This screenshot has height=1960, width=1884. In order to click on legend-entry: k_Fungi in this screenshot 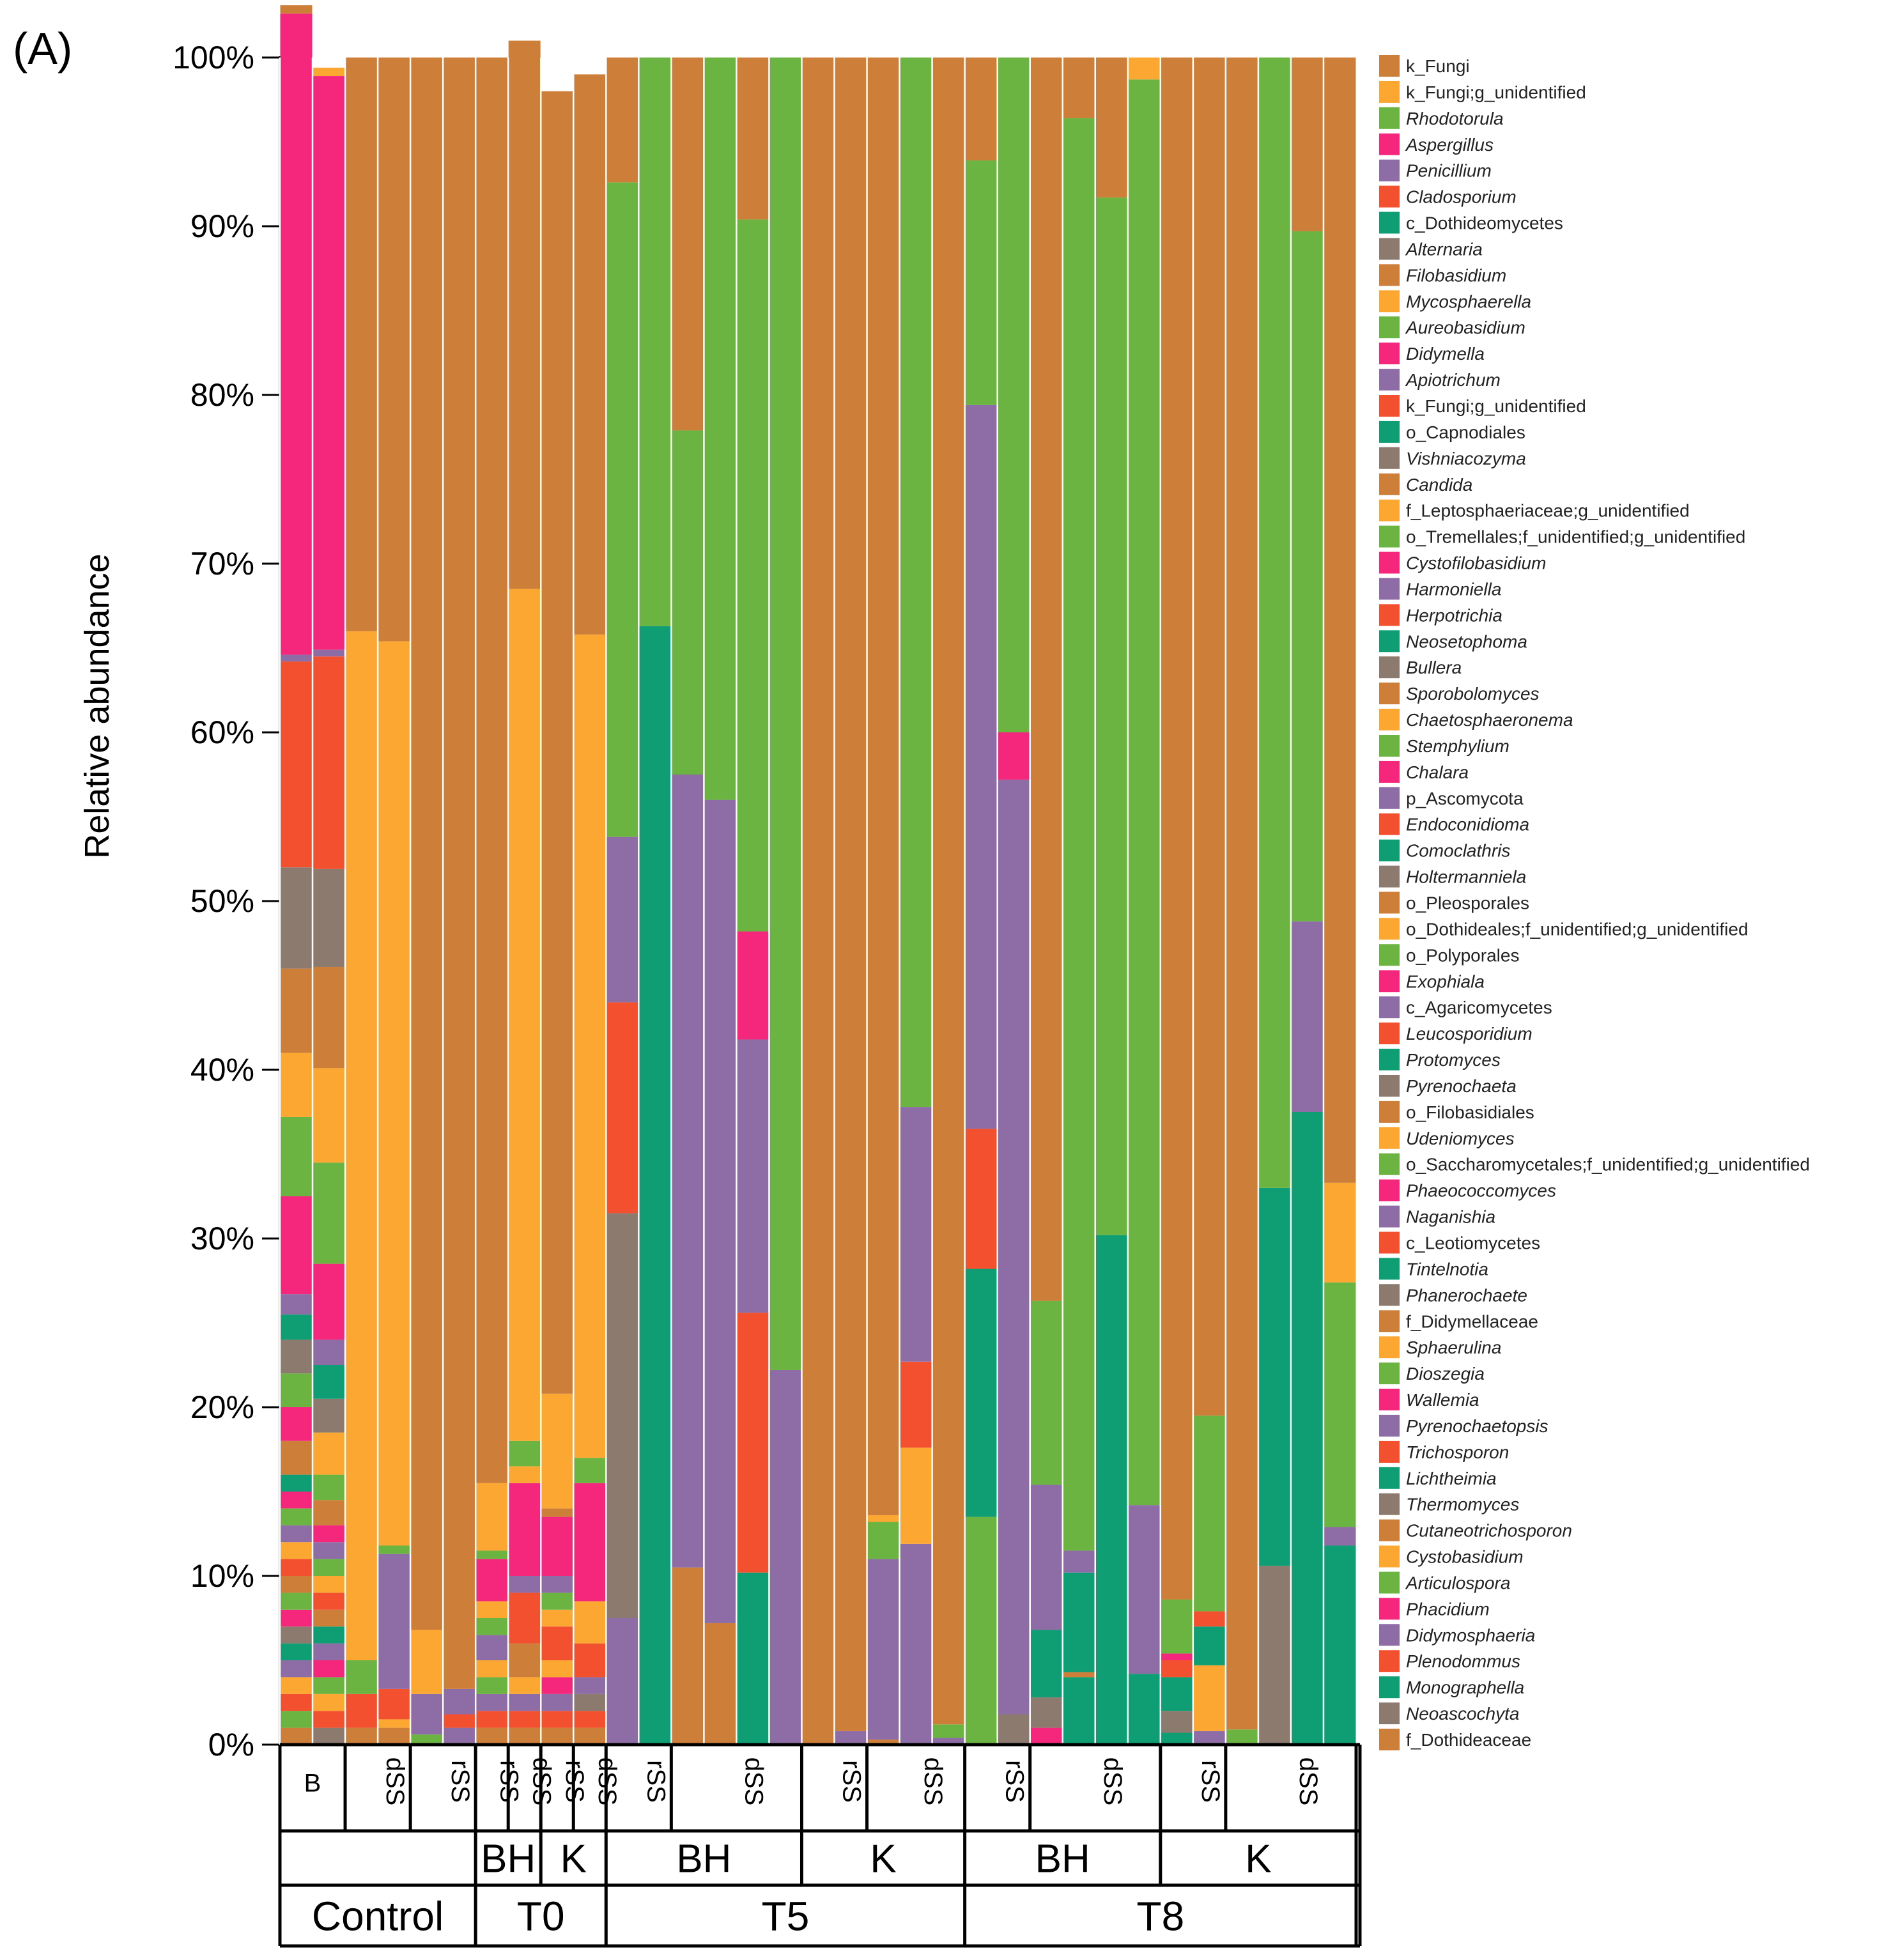, I will do `click(1424, 66)`.